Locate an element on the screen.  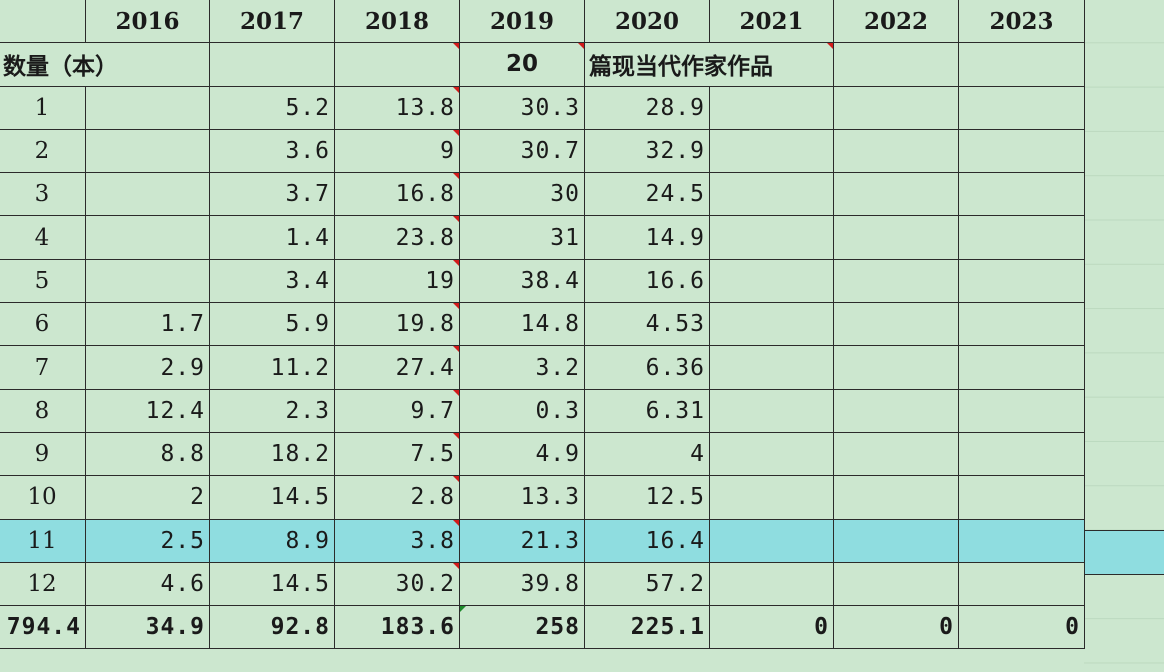
cell-2018: 2.8 is located at coordinates (397, 497).